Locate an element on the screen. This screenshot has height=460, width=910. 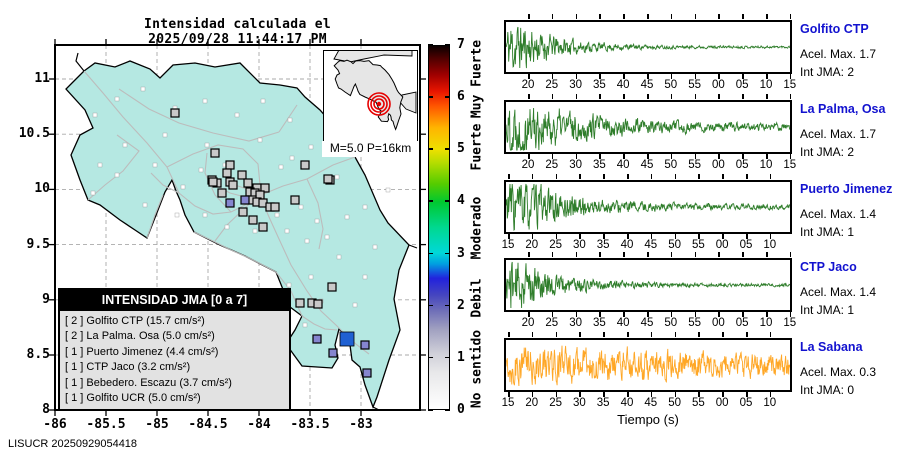
wave-axis-tick-label: 05 is located at coordinates (746, 245).